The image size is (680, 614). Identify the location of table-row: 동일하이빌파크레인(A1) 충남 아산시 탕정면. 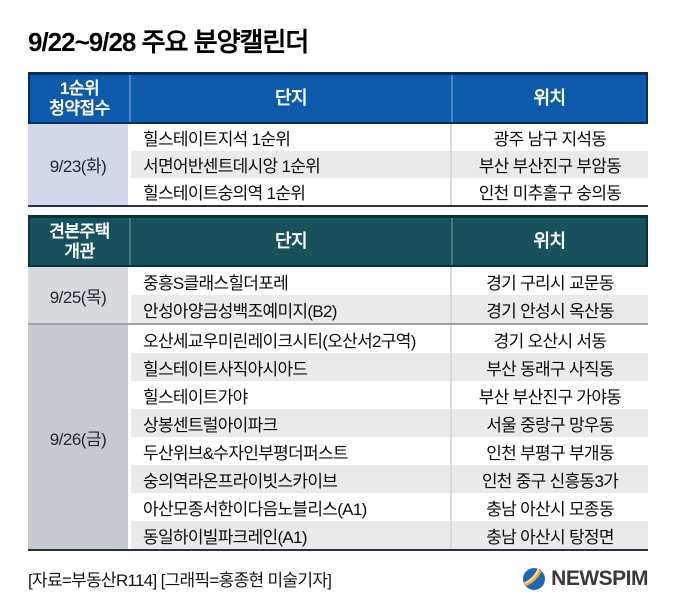
(389, 535).